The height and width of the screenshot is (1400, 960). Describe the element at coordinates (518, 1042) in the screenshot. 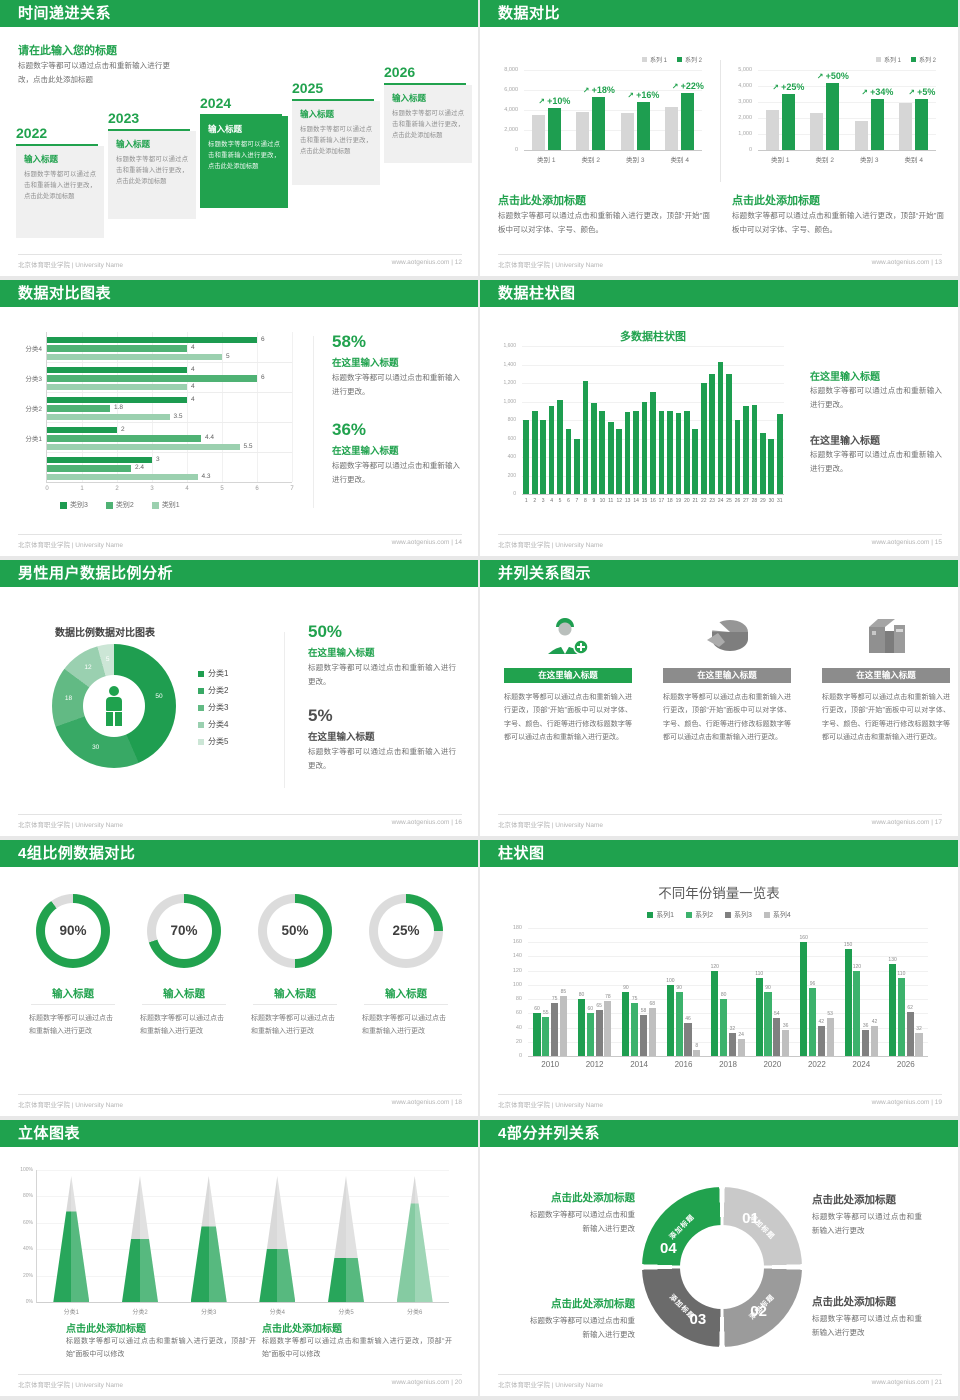

I see `y-tick-label: 20` at that location.